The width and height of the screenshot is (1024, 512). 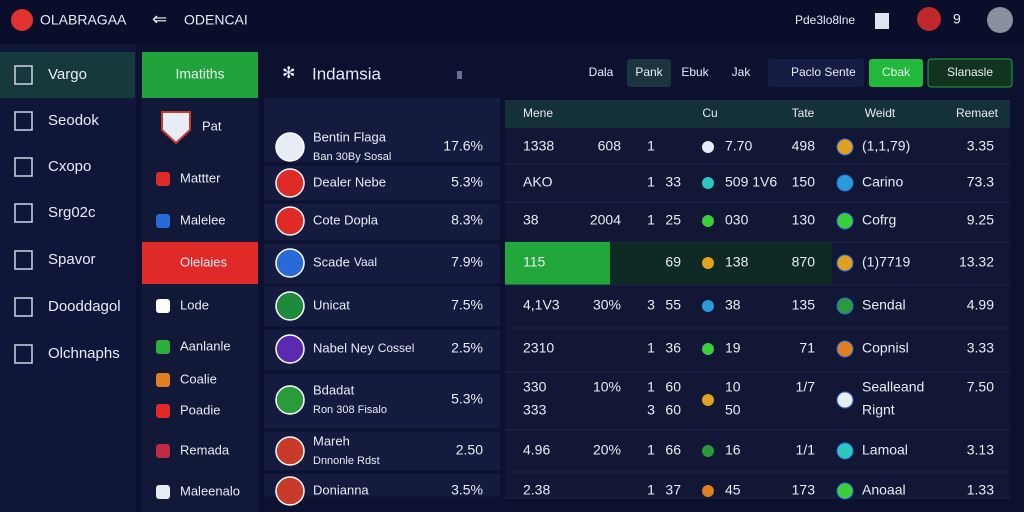 What do you see at coordinates (673, 182) in the screenshot?
I see `cell: 33` at bounding box center [673, 182].